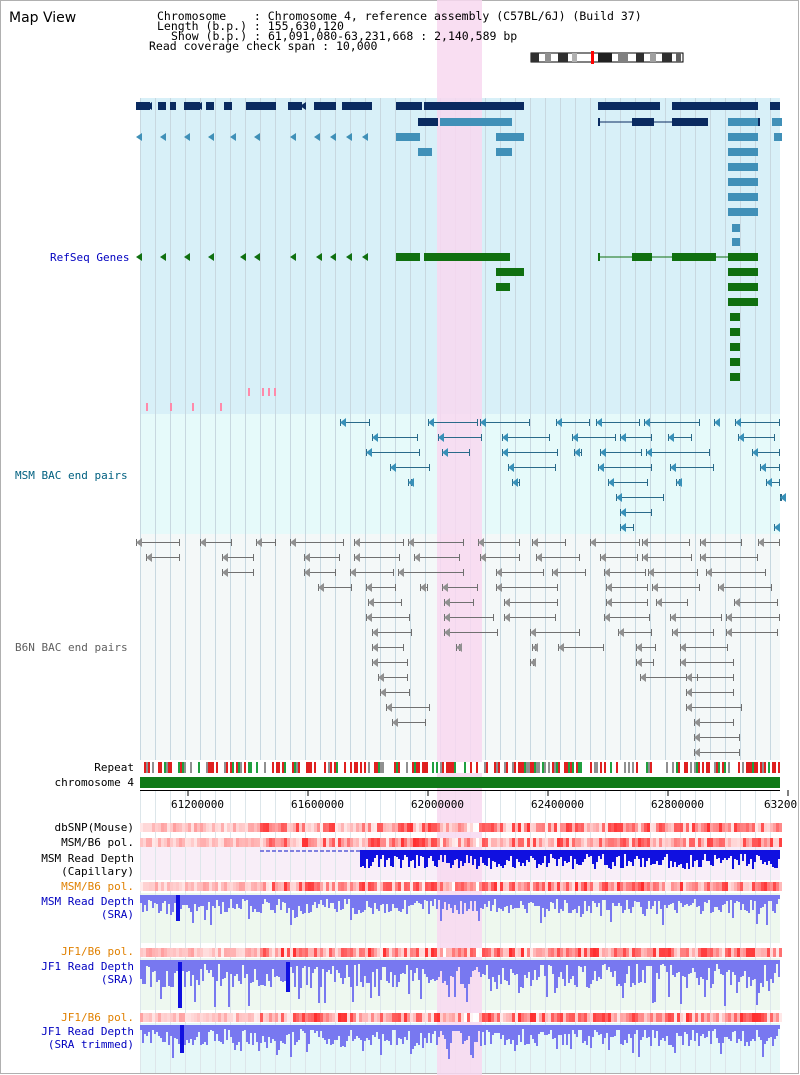  Describe the element at coordinates (97, 951) in the screenshot. I see `track-label-jf1-b6-pol-1: JF1/B6 pol.` at that location.